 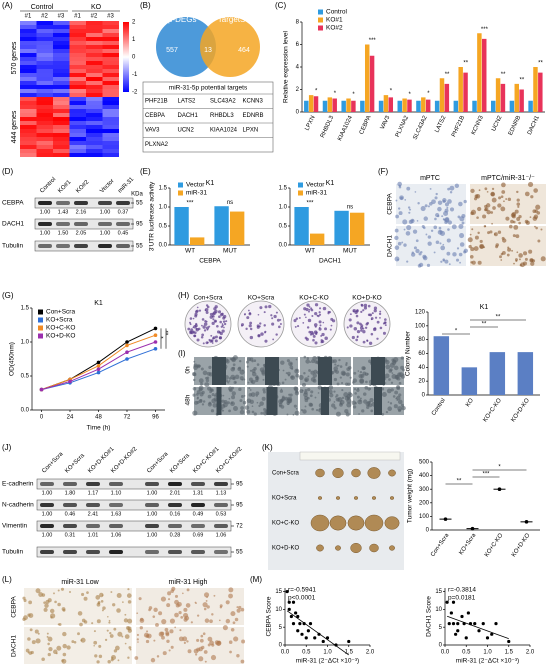 What do you see at coordinates (60, 312) in the screenshot?
I see `legend-label: Con+Scra` at bounding box center [60, 312].